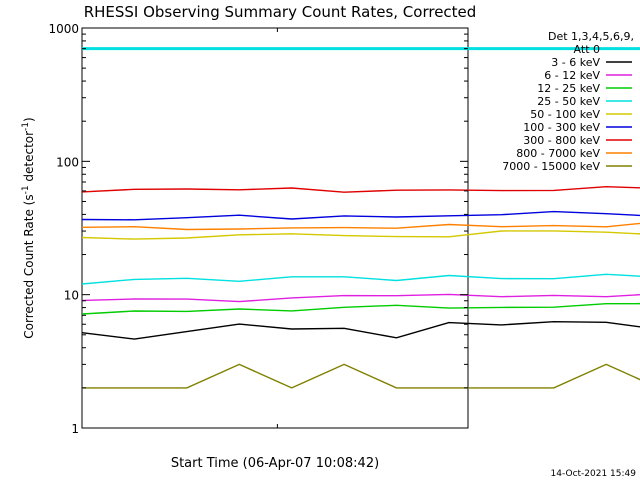 Image resolution: width=640 pixels, height=480 pixels. I want to click on x-axis-label: Start Time (06-Apr-07 10:08:42), so click(275, 463).